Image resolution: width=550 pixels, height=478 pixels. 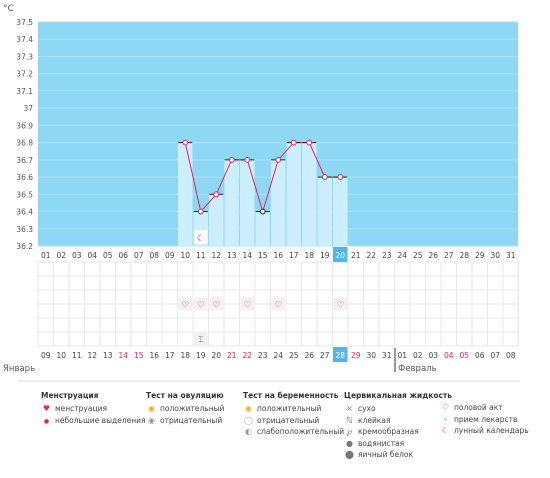 What do you see at coordinates (247, 355) in the screenshot?
I see `calendar-date-label: 22` at bounding box center [247, 355].